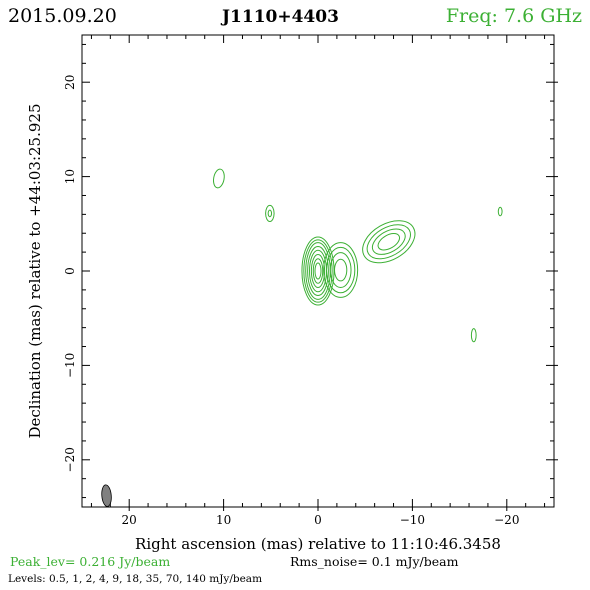  What do you see at coordinates (514, 16) in the screenshot?
I see `frequency-label: Freq: 7.6 GHz` at bounding box center [514, 16].